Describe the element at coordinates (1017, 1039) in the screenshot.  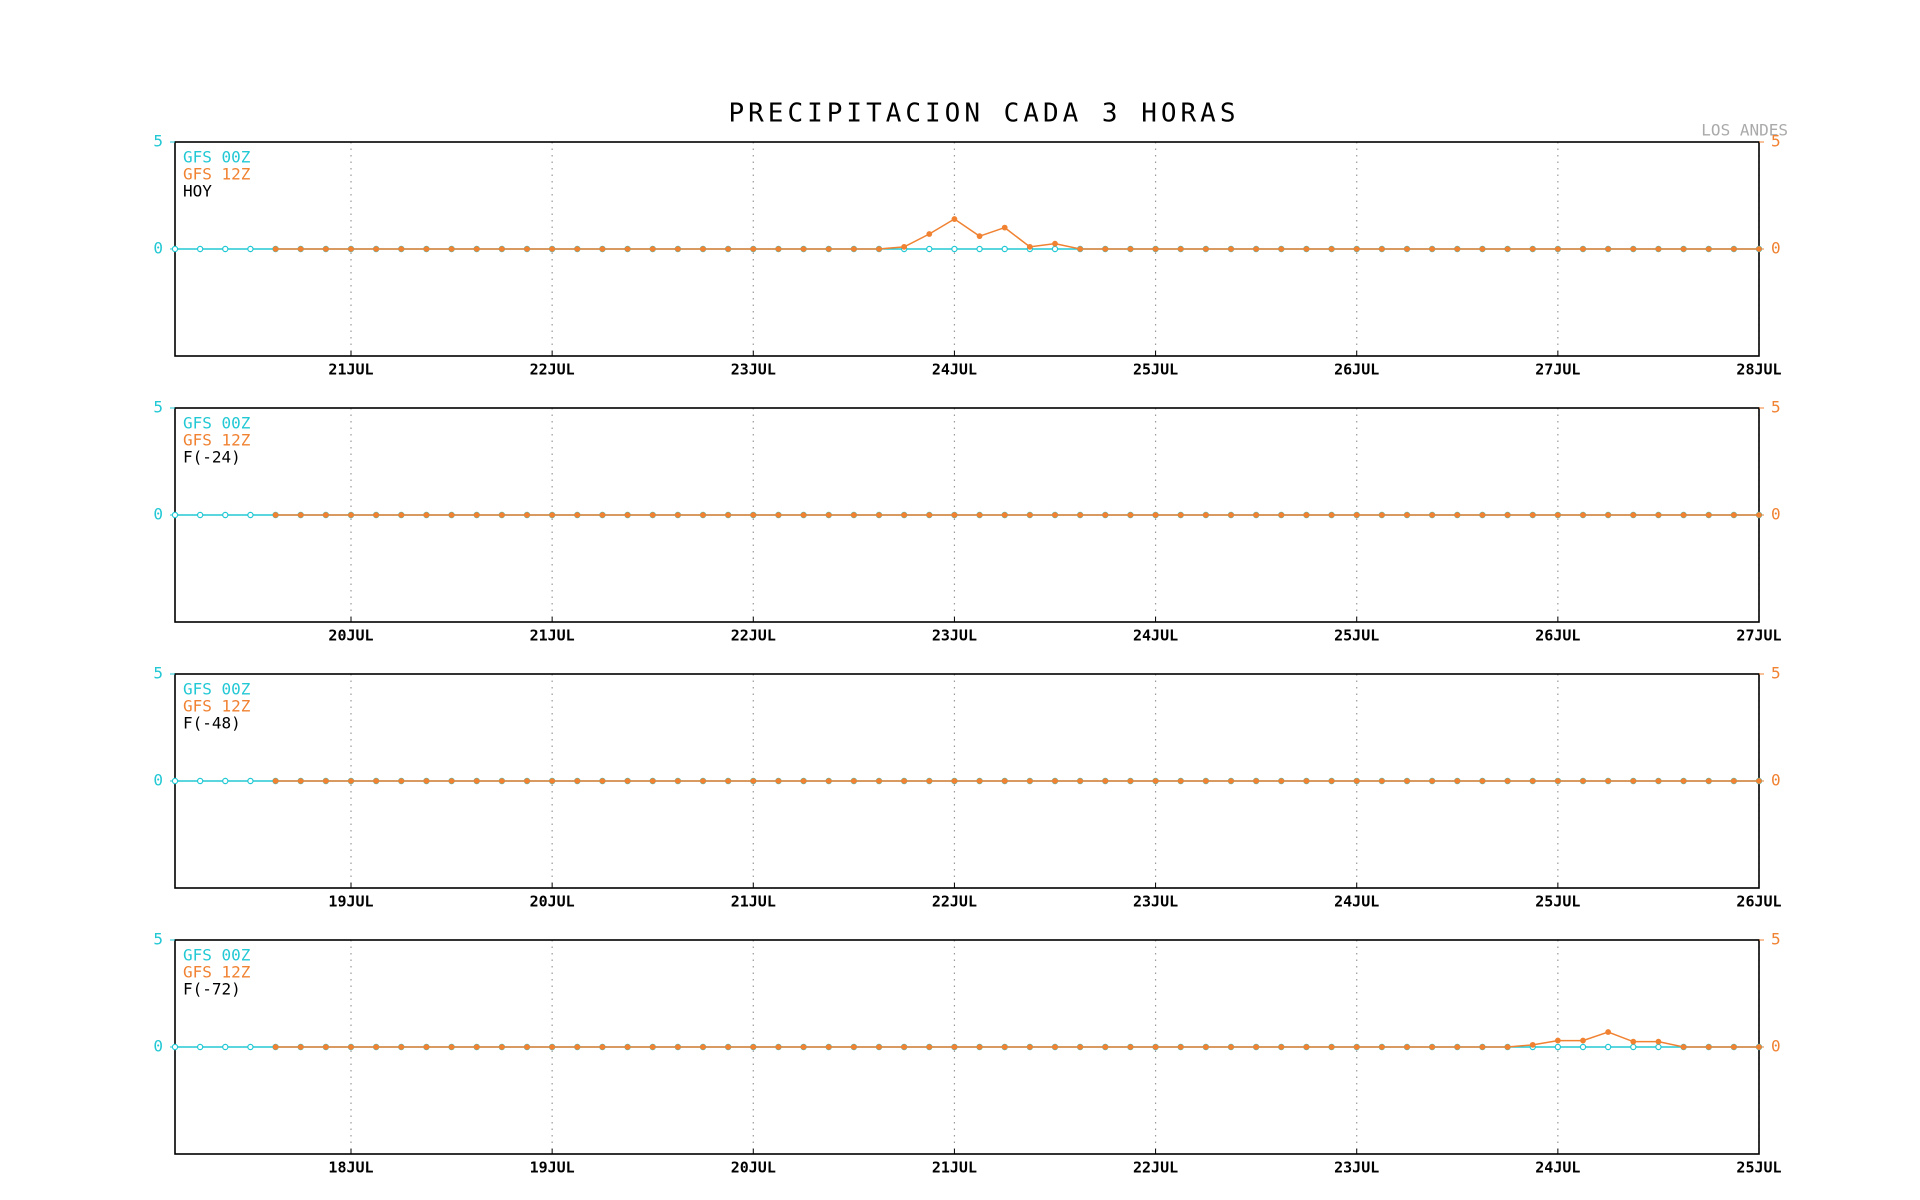
I see `series-line` at that location.